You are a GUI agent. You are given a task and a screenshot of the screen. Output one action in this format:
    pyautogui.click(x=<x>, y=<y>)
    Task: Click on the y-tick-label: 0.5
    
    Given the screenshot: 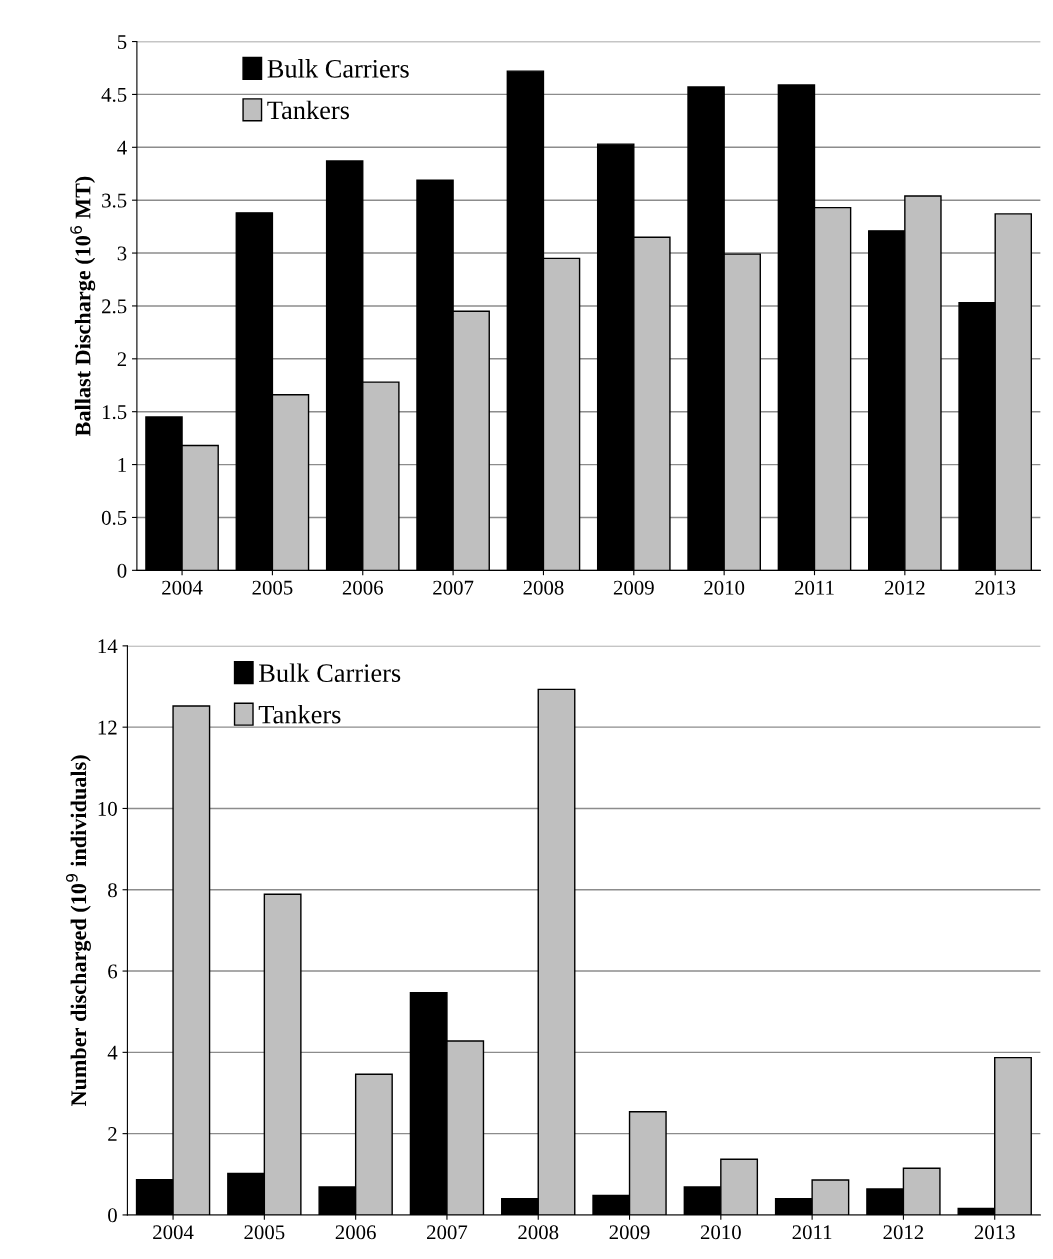 What is the action you would take?
    pyautogui.click(x=114, y=517)
    